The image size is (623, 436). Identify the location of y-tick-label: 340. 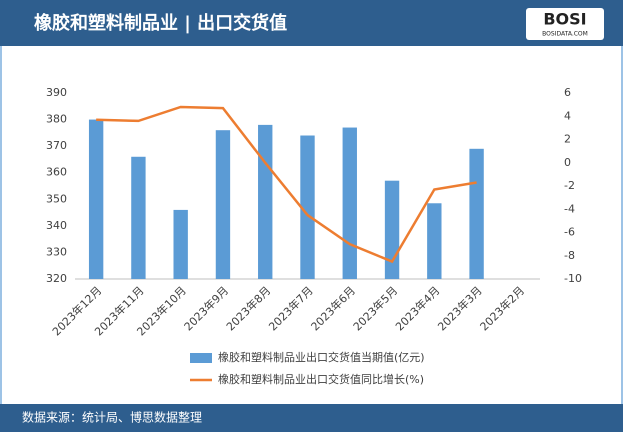
(56, 225).